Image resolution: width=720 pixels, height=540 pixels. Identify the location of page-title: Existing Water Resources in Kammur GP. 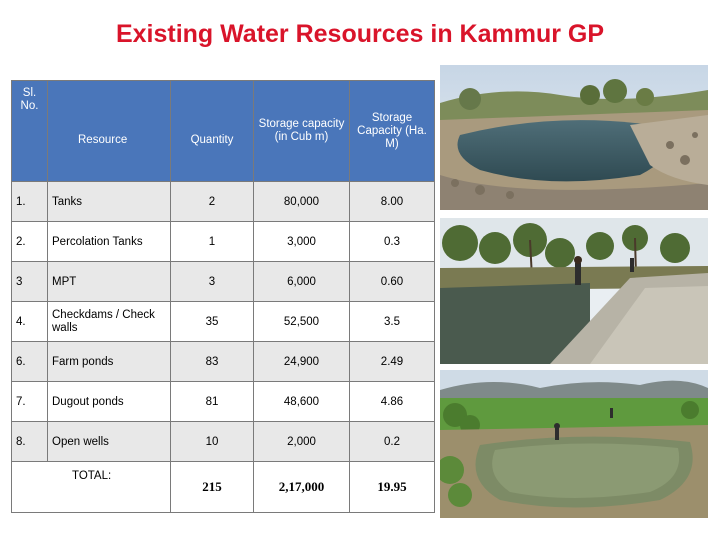
(360, 34).